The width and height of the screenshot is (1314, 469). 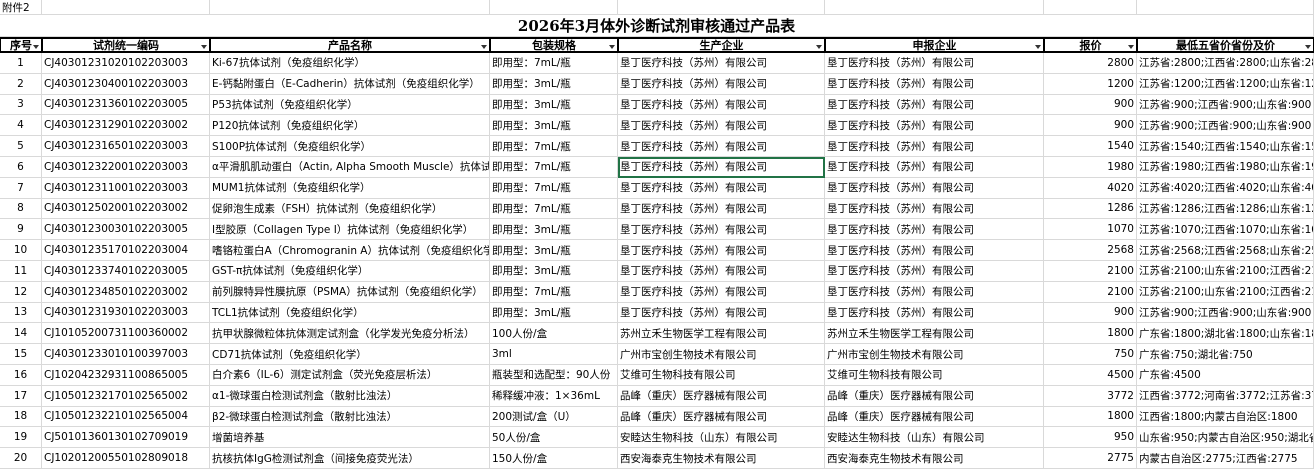 I want to click on table-cell: GST-π抗体试剂（免疫组织化学）, so click(x=350, y=271).